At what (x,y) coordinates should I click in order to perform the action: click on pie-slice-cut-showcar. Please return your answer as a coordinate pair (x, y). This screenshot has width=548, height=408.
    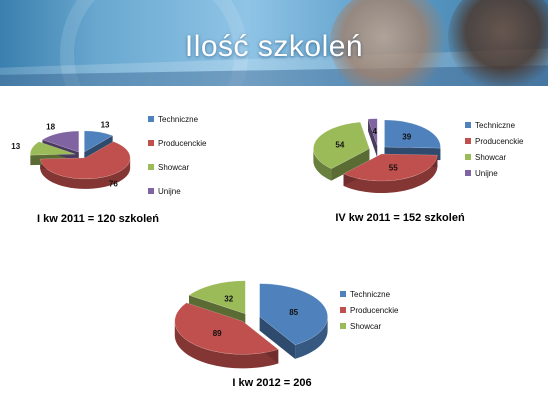
    Looking at the image, I should click on (350, 164).